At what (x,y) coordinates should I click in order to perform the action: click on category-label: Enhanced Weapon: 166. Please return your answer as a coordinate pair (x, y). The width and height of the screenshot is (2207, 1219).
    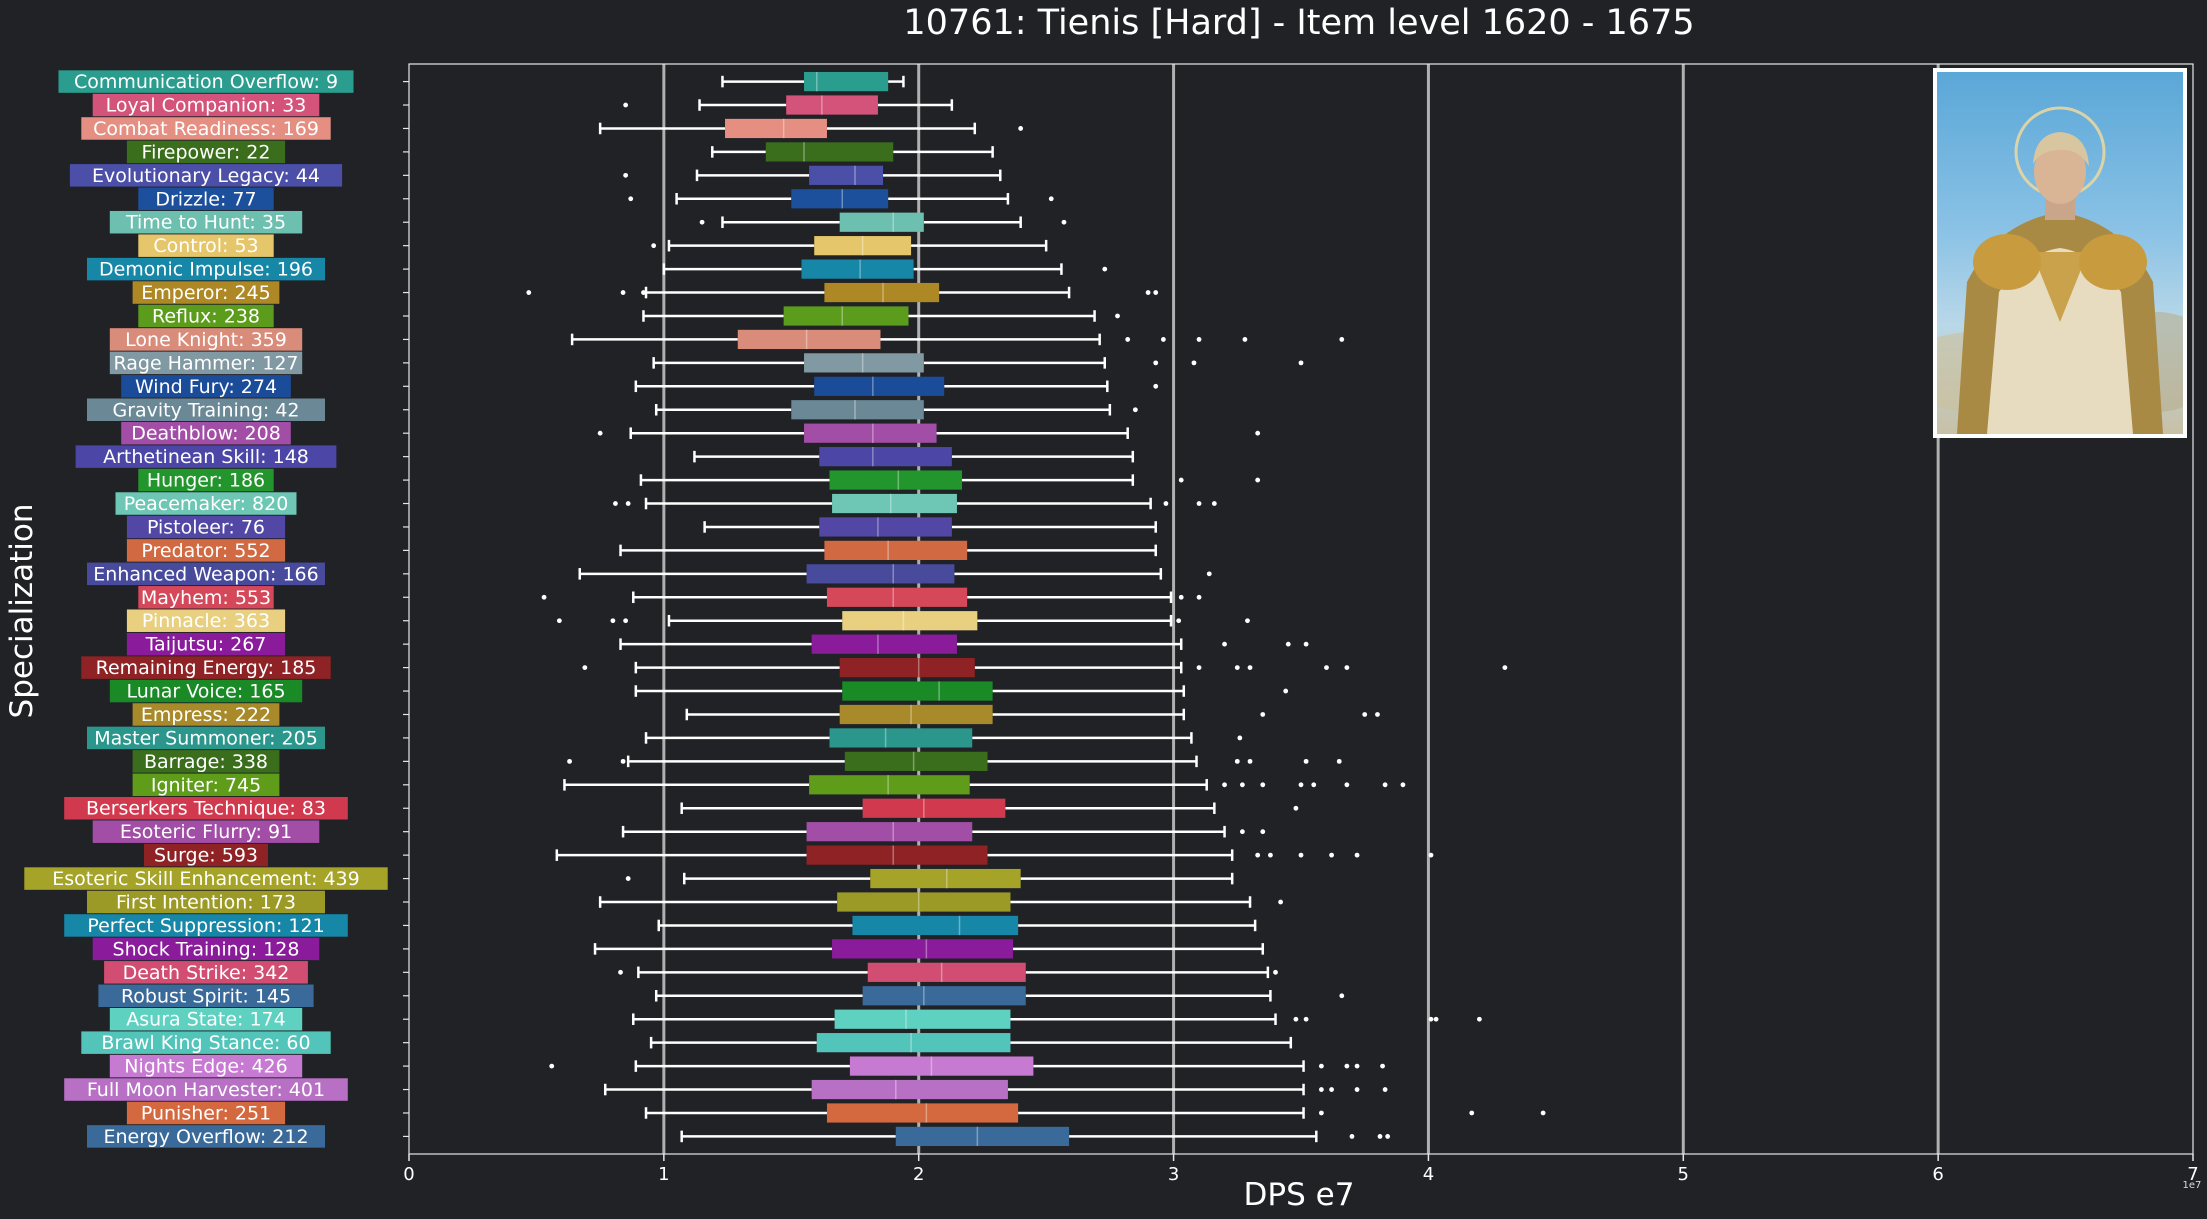
    Looking at the image, I should click on (205, 574).